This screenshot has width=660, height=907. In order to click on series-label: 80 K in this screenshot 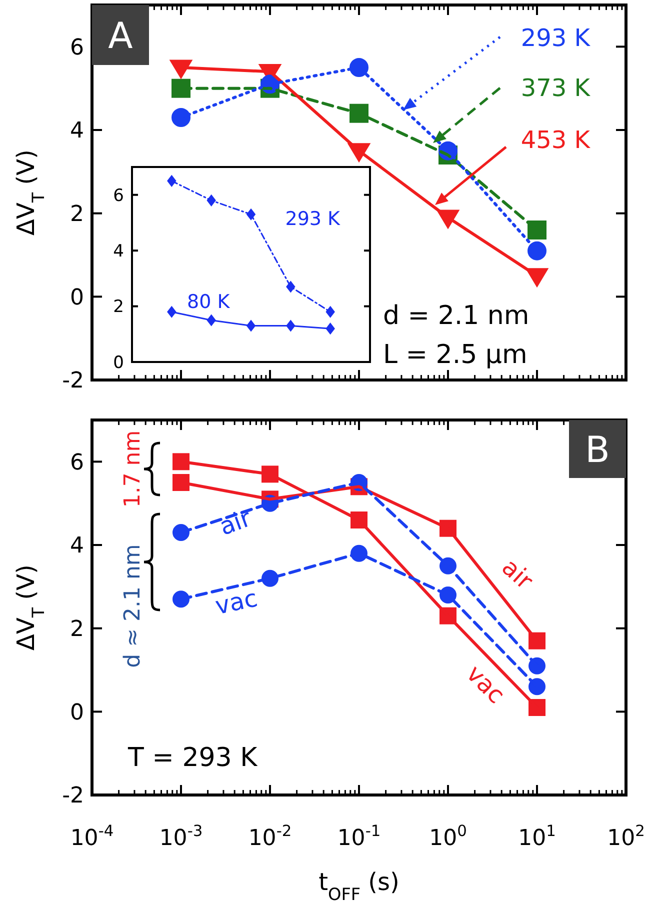, I will do `click(208, 302)`.